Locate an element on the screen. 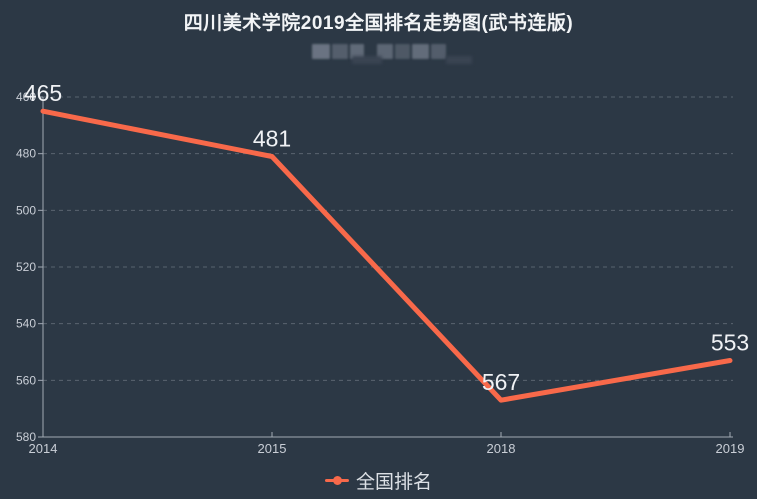 Image resolution: width=757 pixels, height=499 pixels. redacted-subtitle is located at coordinates (378, 56).